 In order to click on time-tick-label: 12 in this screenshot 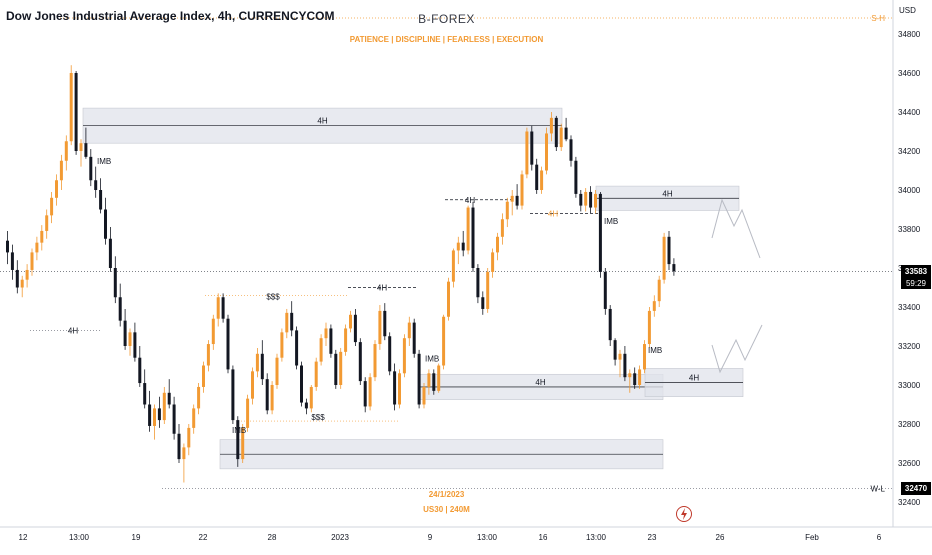, I will do `click(23, 537)`.